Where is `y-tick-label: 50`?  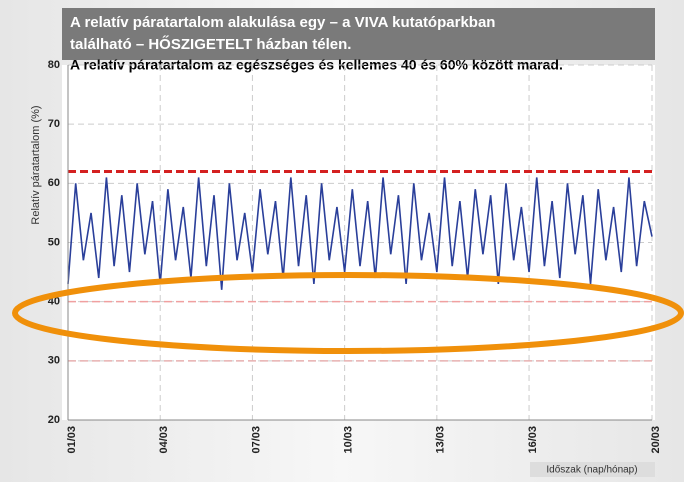 y-tick-label: 50 is located at coordinates (54, 242).